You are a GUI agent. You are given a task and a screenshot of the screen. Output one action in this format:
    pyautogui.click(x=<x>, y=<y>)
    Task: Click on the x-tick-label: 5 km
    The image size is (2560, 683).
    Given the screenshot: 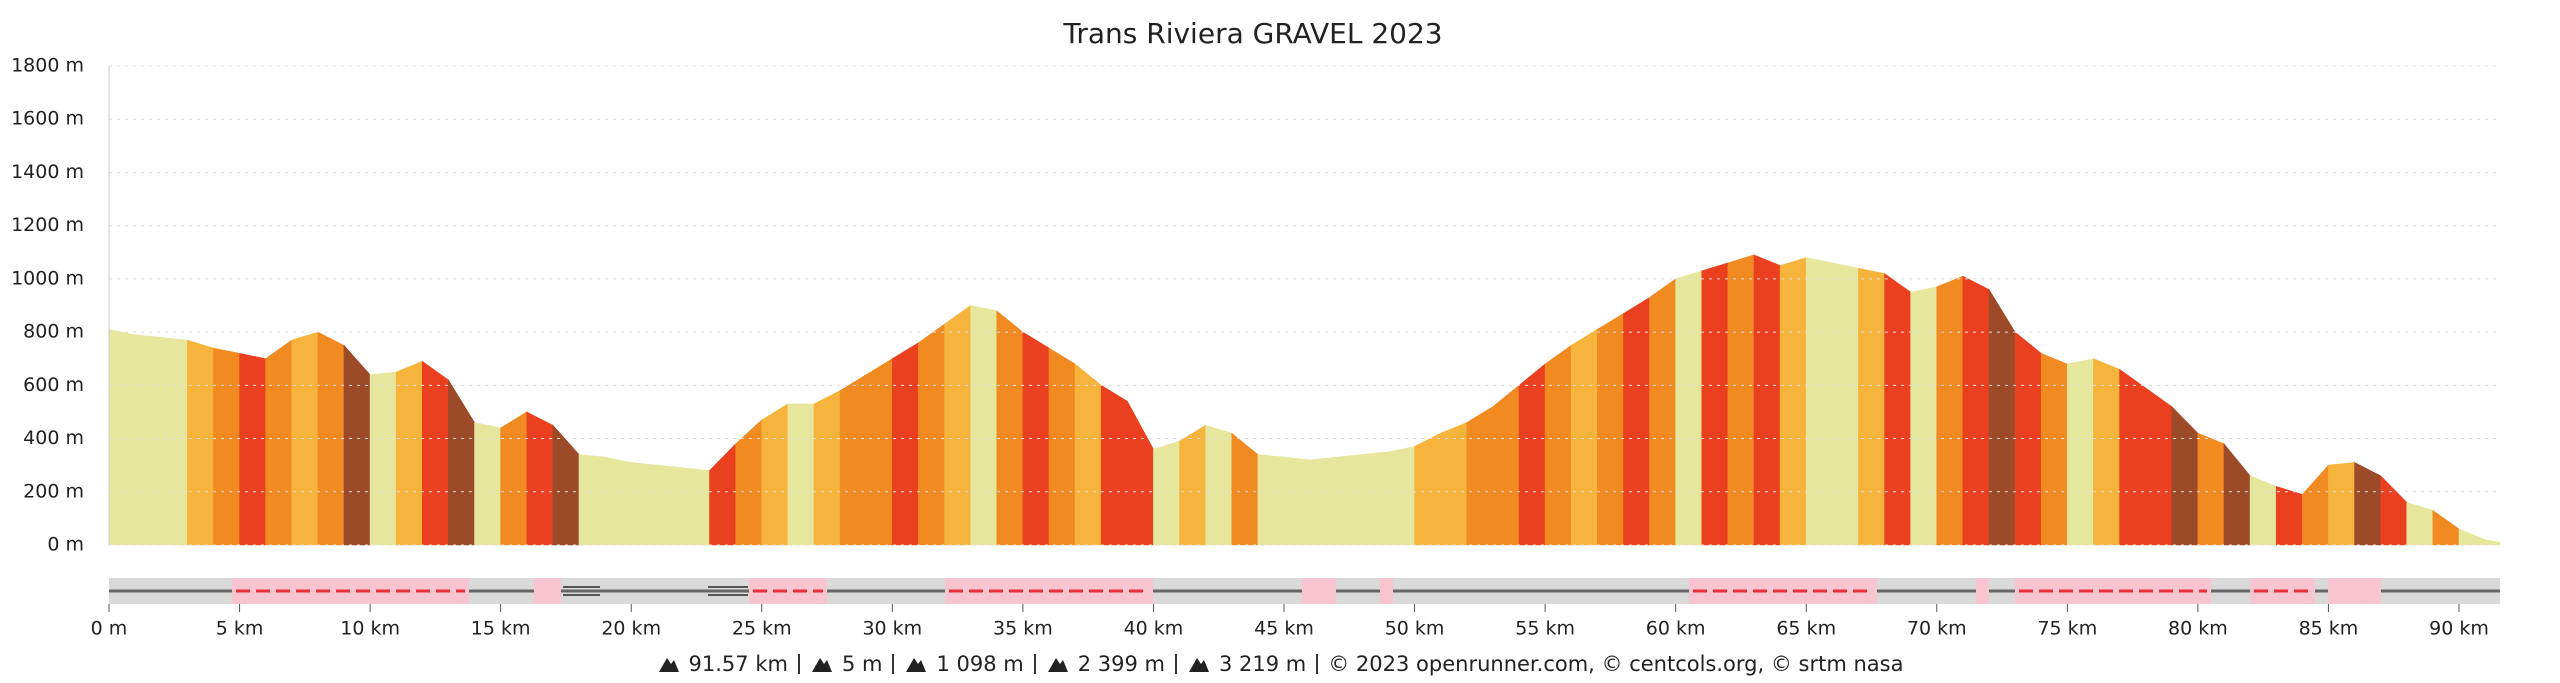 What is the action you would take?
    pyautogui.click(x=240, y=629)
    